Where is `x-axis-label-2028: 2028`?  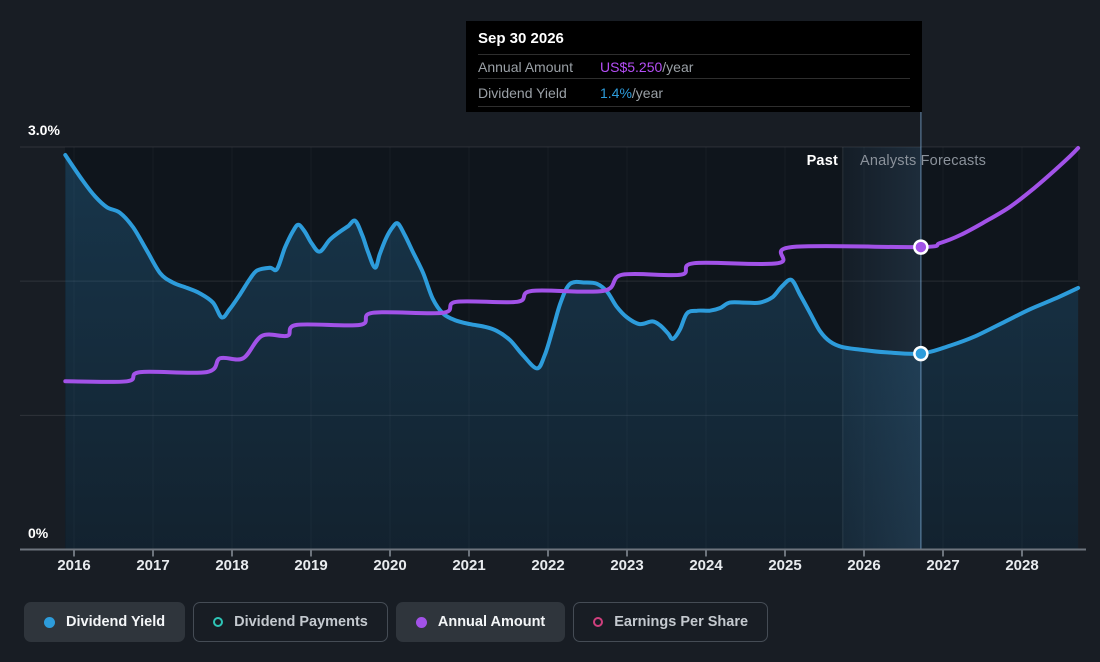 x-axis-label-2028: 2028 is located at coordinates (1022, 565).